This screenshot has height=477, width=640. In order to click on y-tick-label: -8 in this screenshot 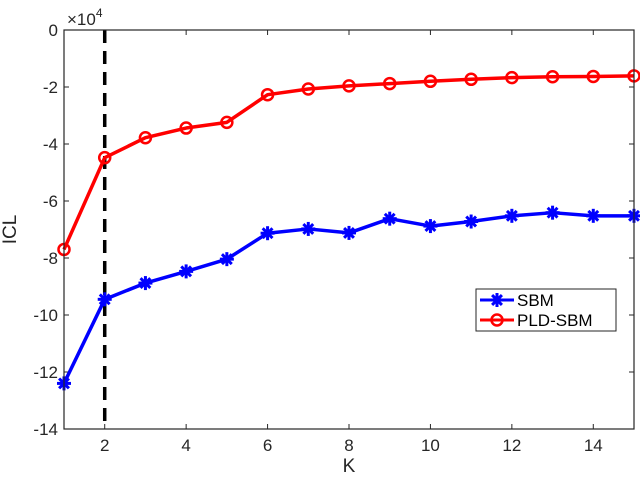, I will do `click(50, 258)`.